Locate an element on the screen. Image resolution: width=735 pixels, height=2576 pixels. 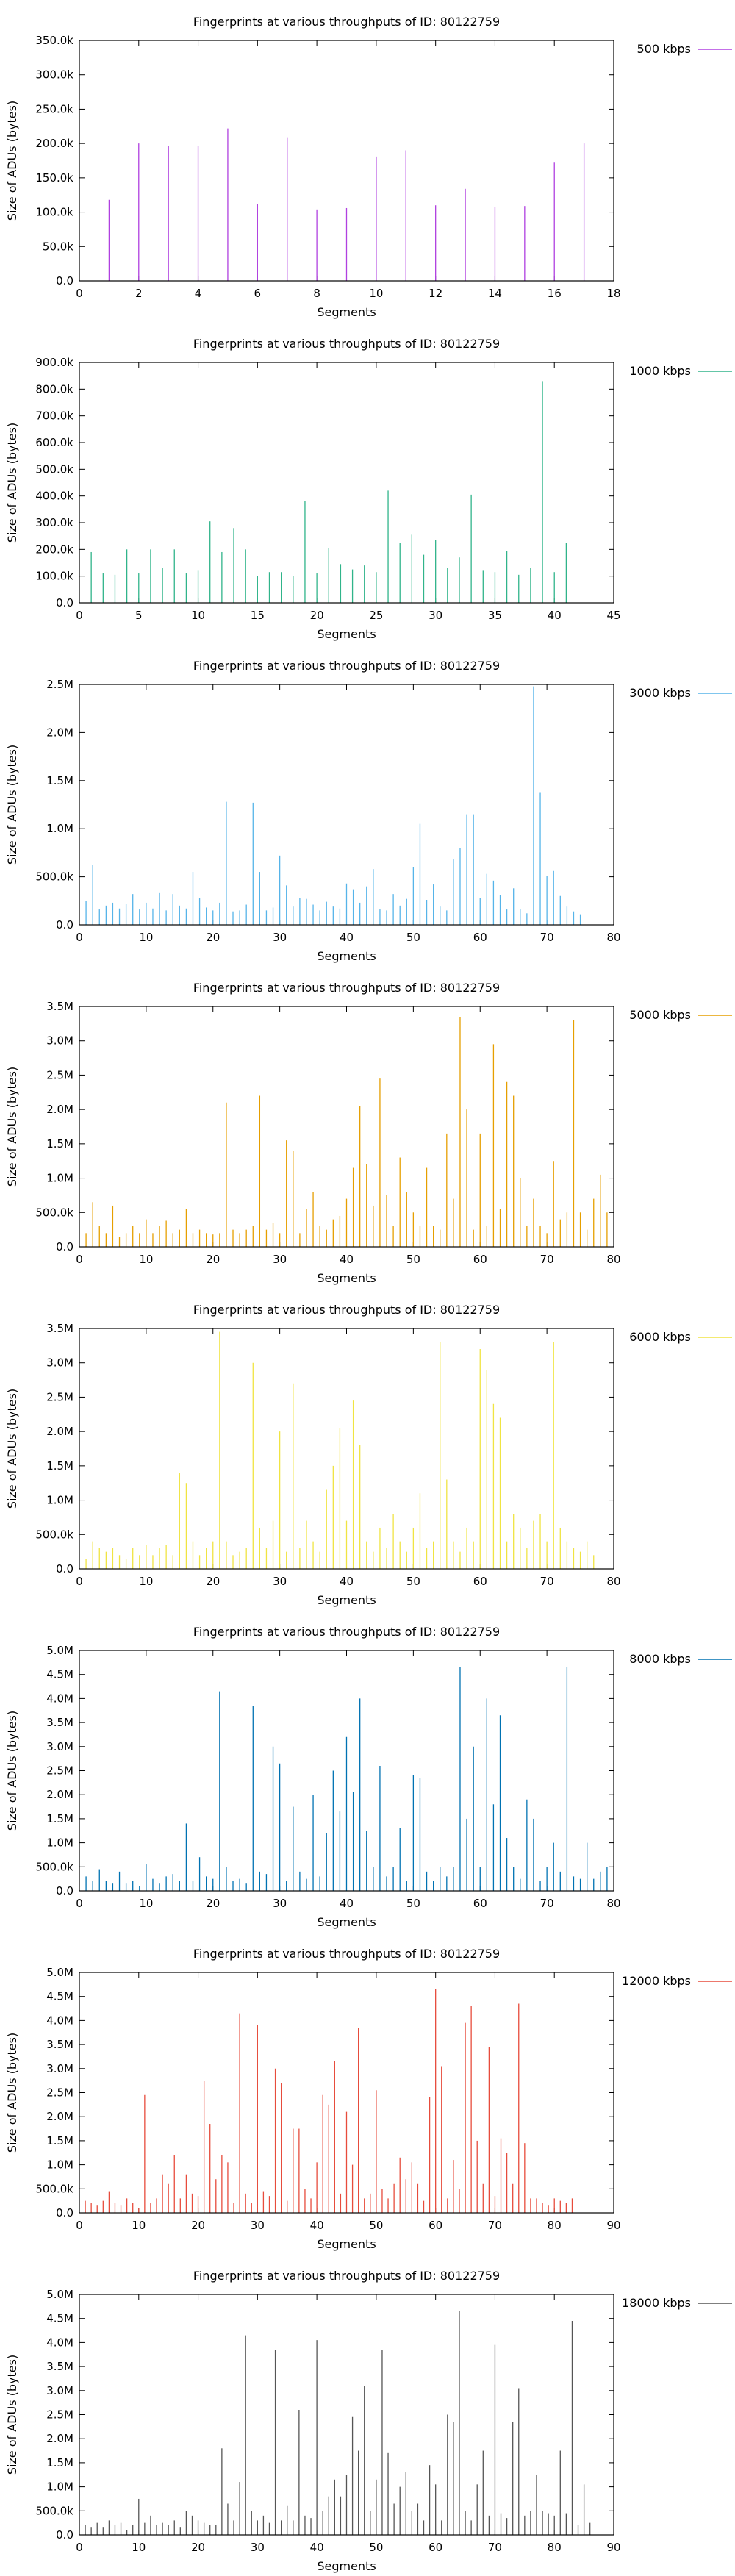
x-axis-label: Segments is located at coordinates (346, 1278).